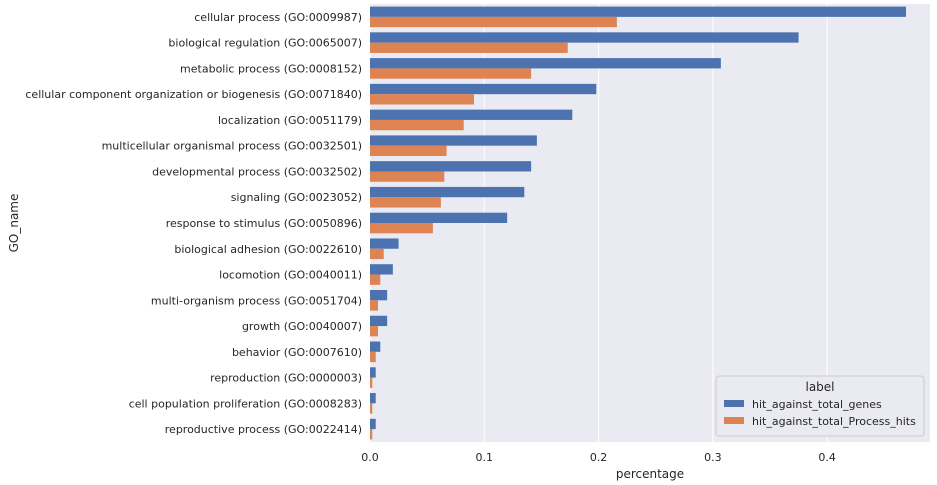 The width and height of the screenshot is (937, 485). Describe the element at coordinates (264, 223) in the screenshot. I see `y-tick-label: response to stimulus (GO:0050896)` at that location.